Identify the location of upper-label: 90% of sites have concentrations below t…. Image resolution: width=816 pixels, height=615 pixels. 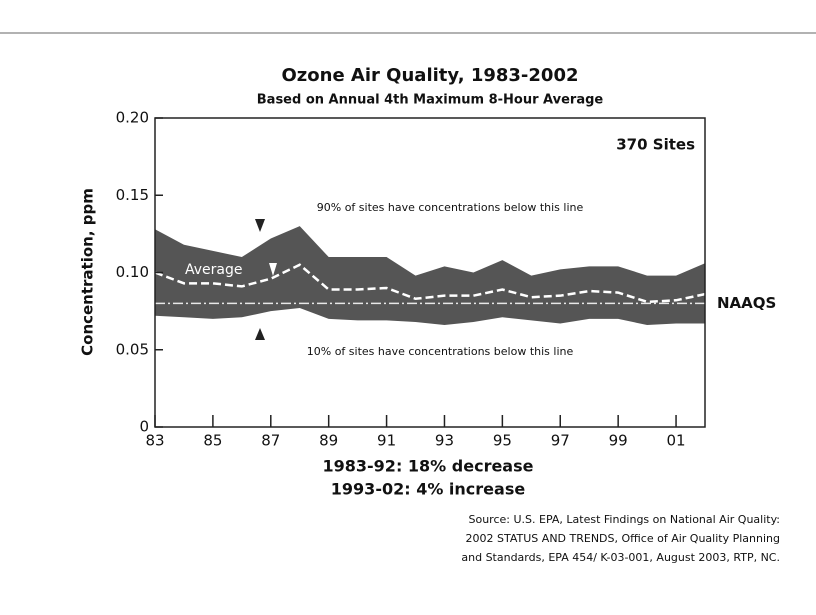
(450, 207).